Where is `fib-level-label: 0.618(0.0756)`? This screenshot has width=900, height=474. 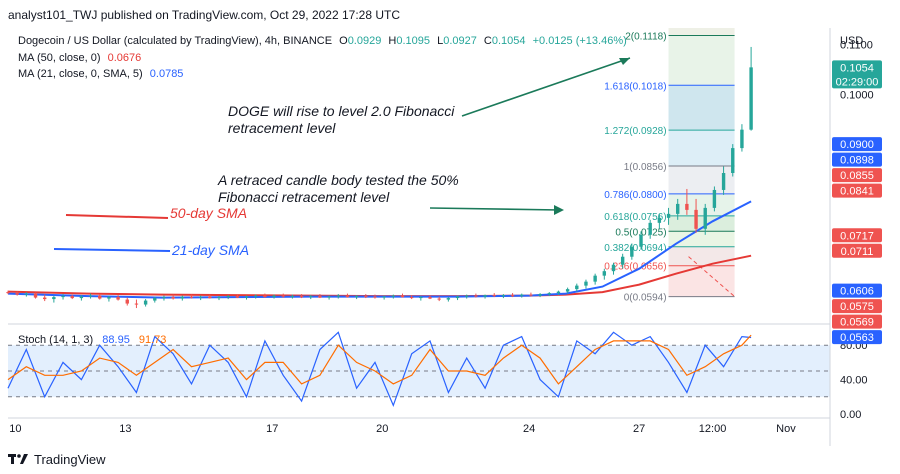 fib-level-label: 0.618(0.0756) is located at coordinates (635, 217).